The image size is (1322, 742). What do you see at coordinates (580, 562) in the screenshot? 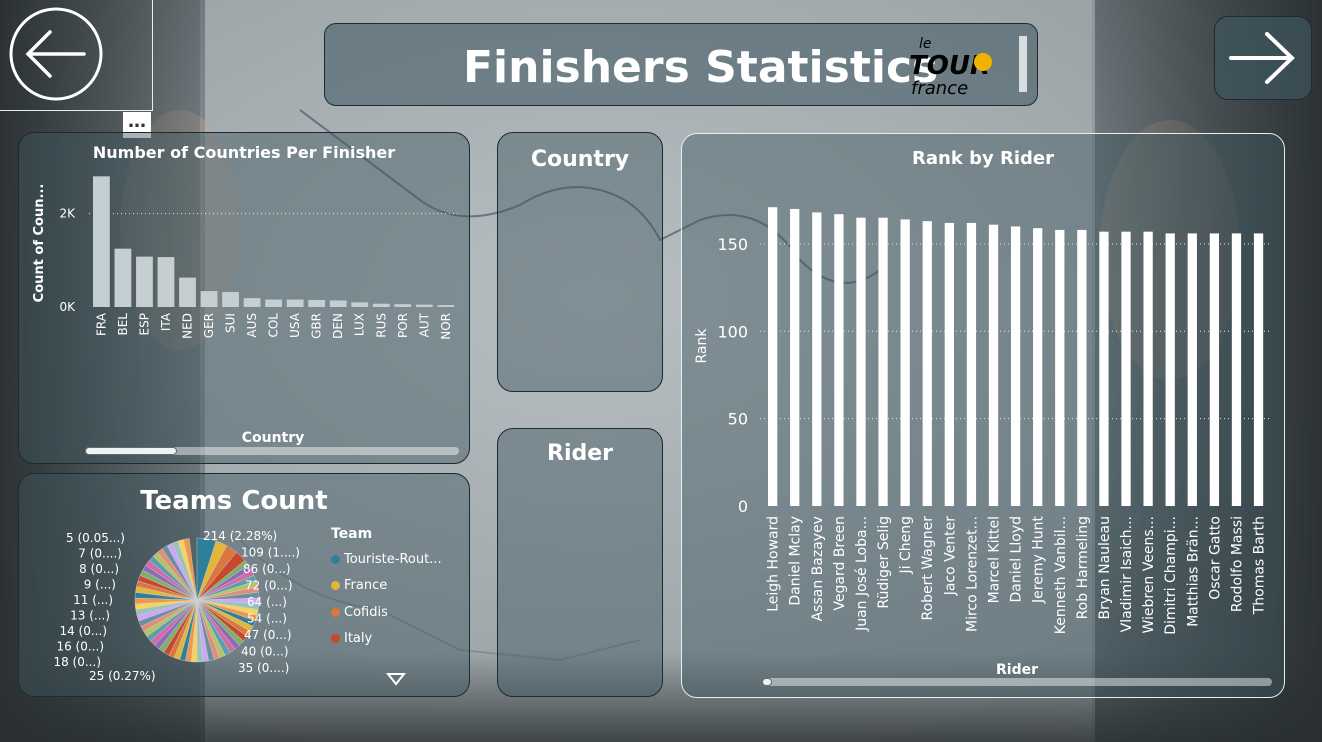
I see `rider-slicer: Rider` at bounding box center [580, 562].